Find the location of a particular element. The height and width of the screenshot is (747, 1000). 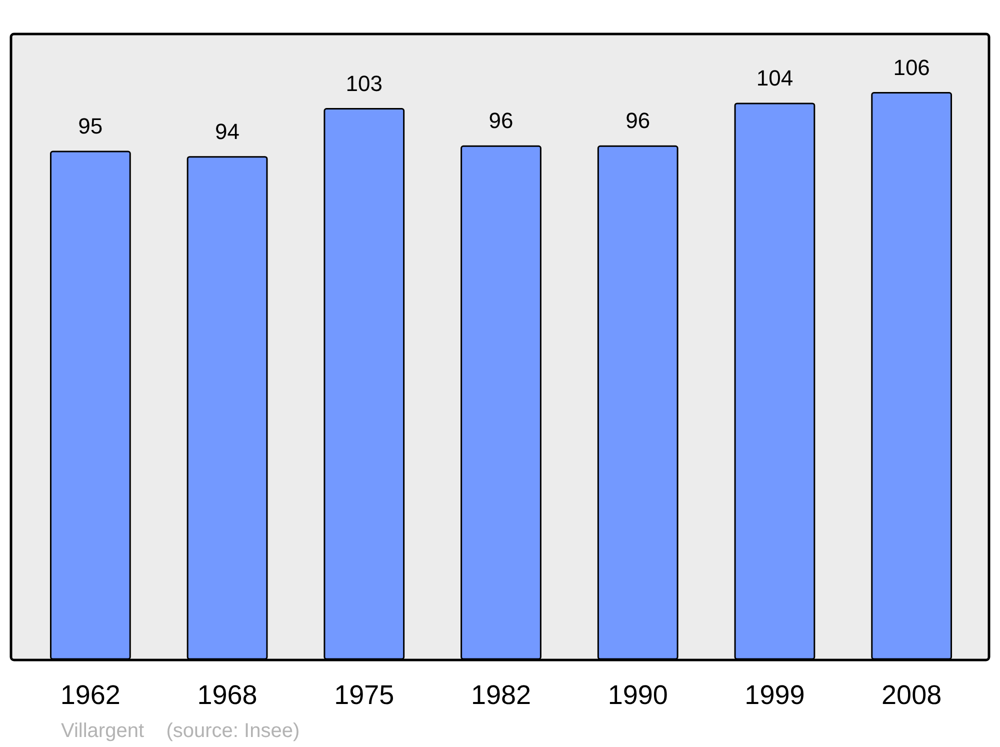

data-label: 104 is located at coordinates (775, 77).